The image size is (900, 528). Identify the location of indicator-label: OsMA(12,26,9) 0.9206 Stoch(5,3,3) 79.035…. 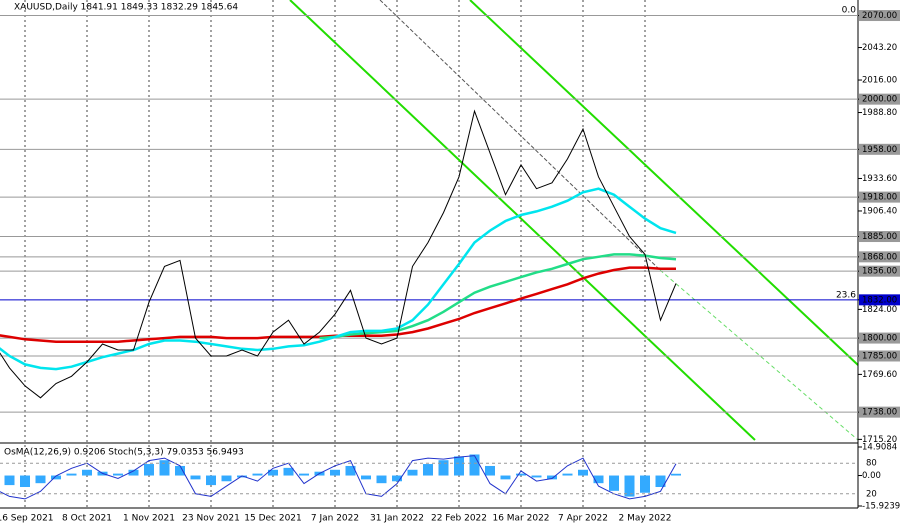
(124, 453).